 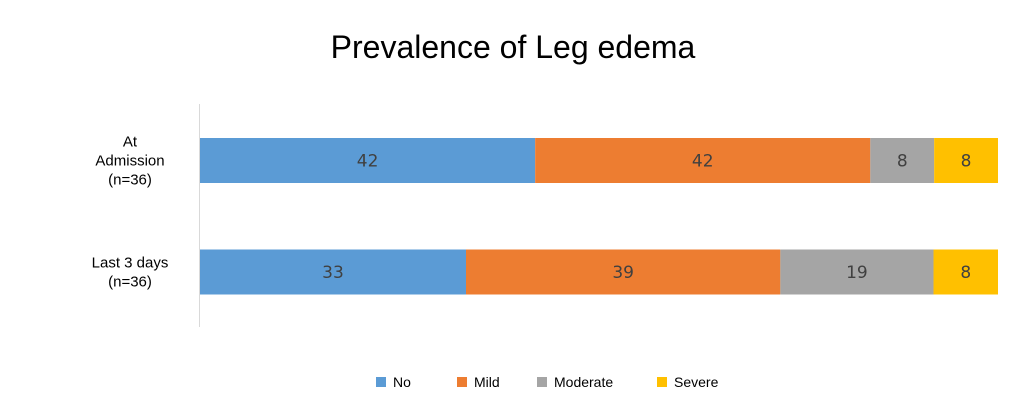 What do you see at coordinates (487, 382) in the screenshot?
I see `legend-label-mild: Mild` at bounding box center [487, 382].